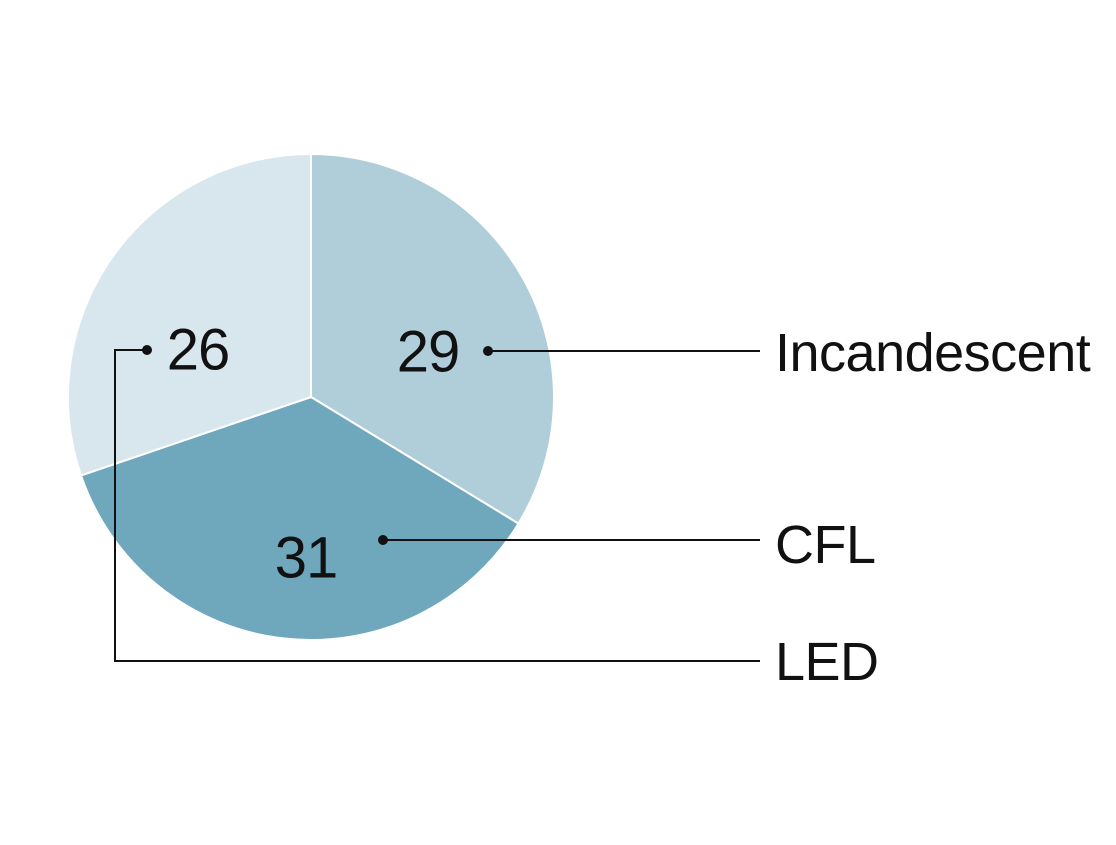 Image resolution: width=1116 pixels, height=845 pixels. Describe the element at coordinates (383, 540) in the screenshot. I see `leader-dot-cfl` at that location.